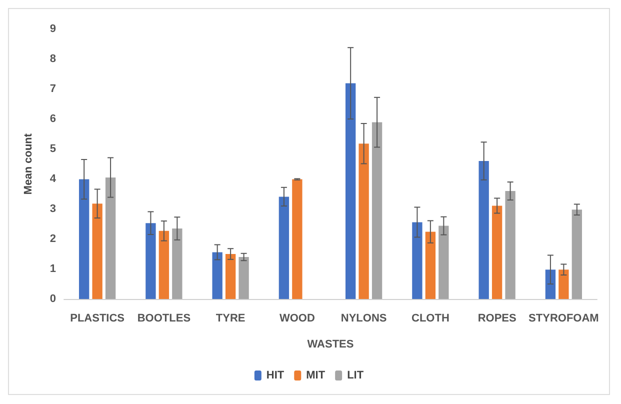 The image size is (621, 404). Describe the element at coordinates (53, 269) in the screenshot. I see `y-tick-label: 1` at that location.